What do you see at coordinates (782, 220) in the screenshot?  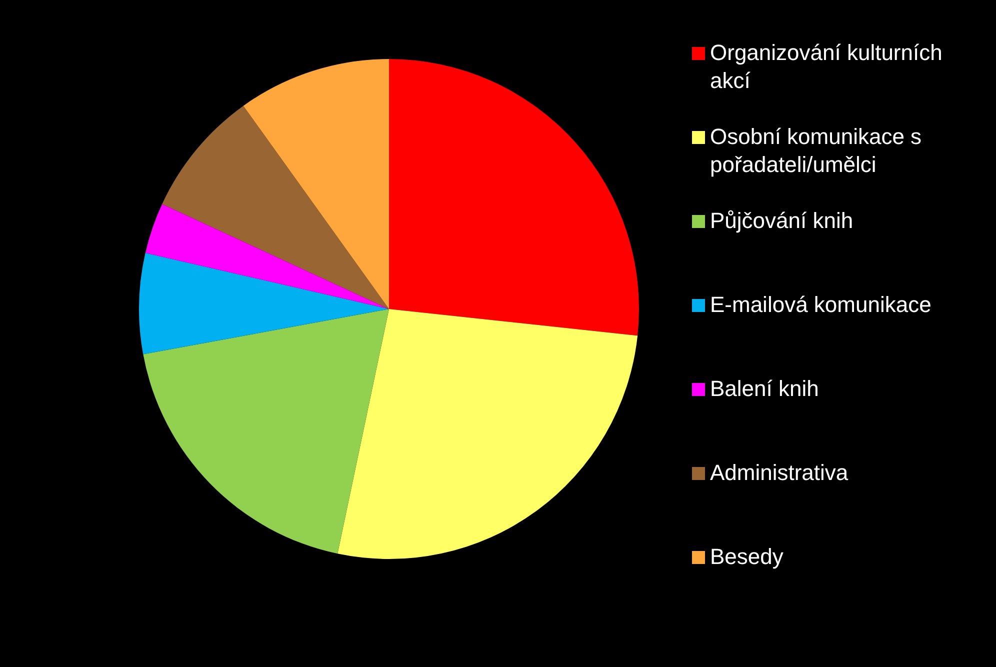 I see `legend-label: Půjčování knih` at bounding box center [782, 220].